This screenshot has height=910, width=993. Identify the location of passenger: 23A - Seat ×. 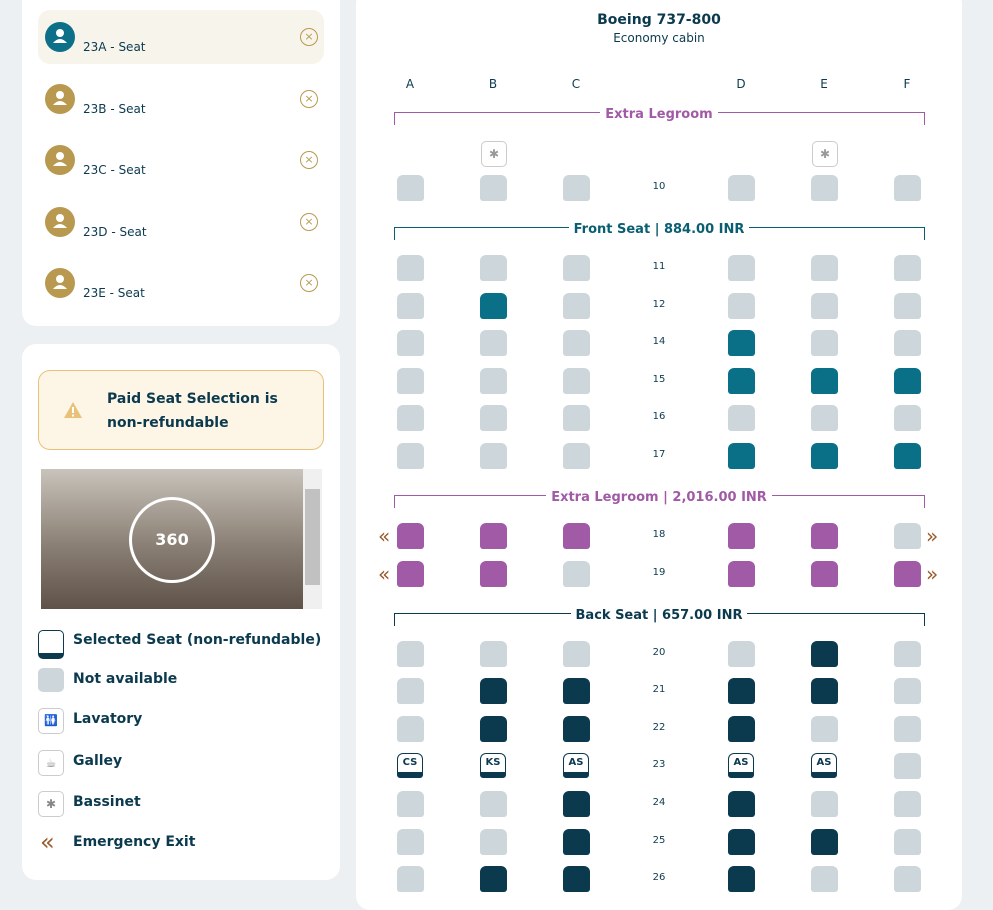
(181, 37).